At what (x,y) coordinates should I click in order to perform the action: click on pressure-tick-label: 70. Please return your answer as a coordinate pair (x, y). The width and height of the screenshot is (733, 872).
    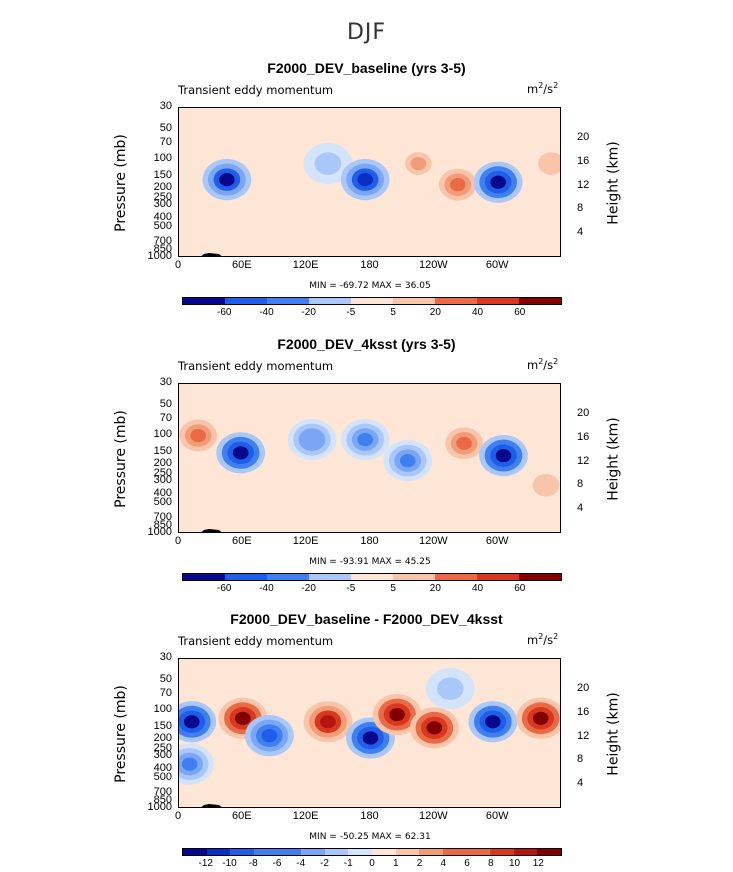
    Looking at the image, I should click on (165, 142).